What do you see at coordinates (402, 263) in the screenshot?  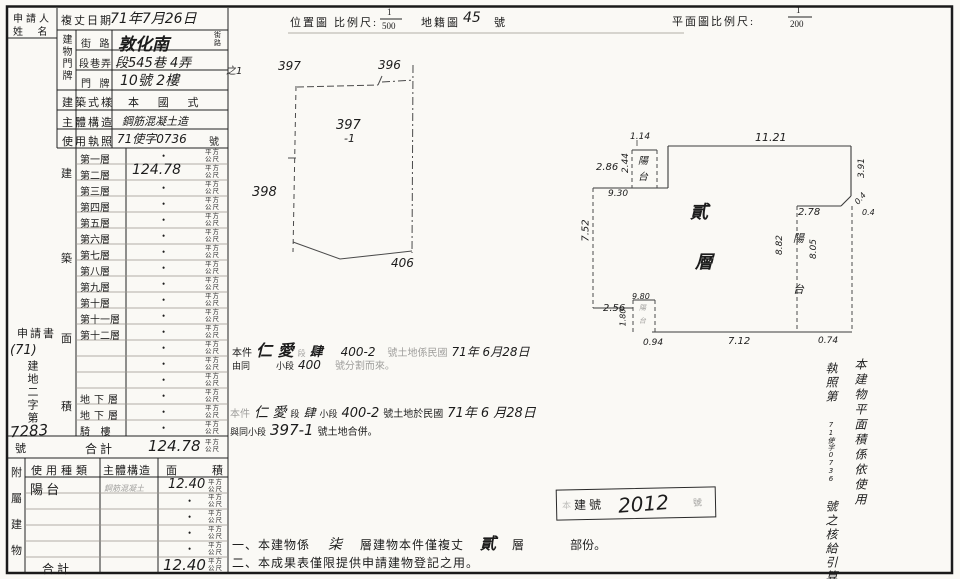 I see `parcel-406-label: 406` at bounding box center [402, 263].